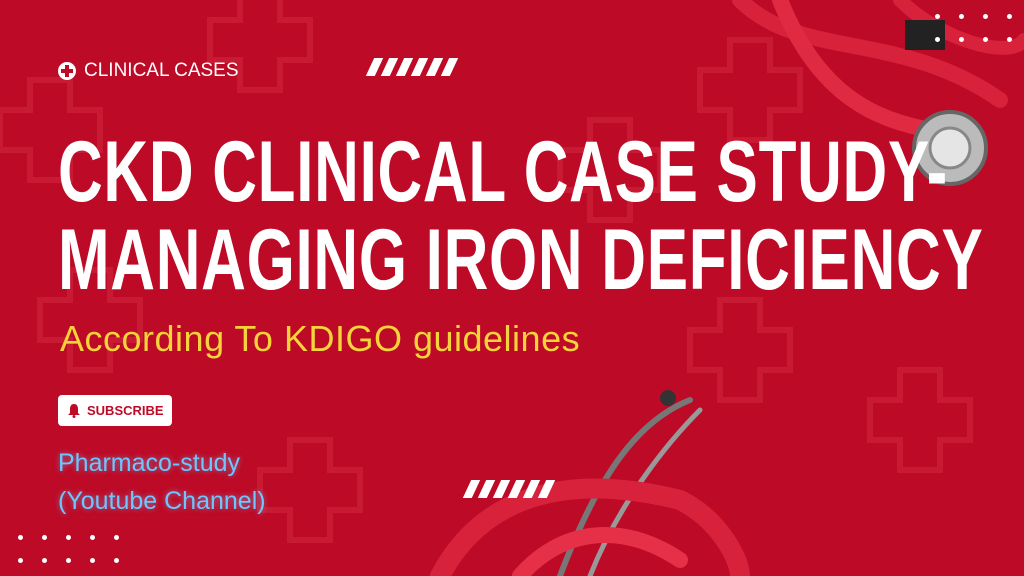  I want to click on dots-decor-bottom, so click(68, 549).